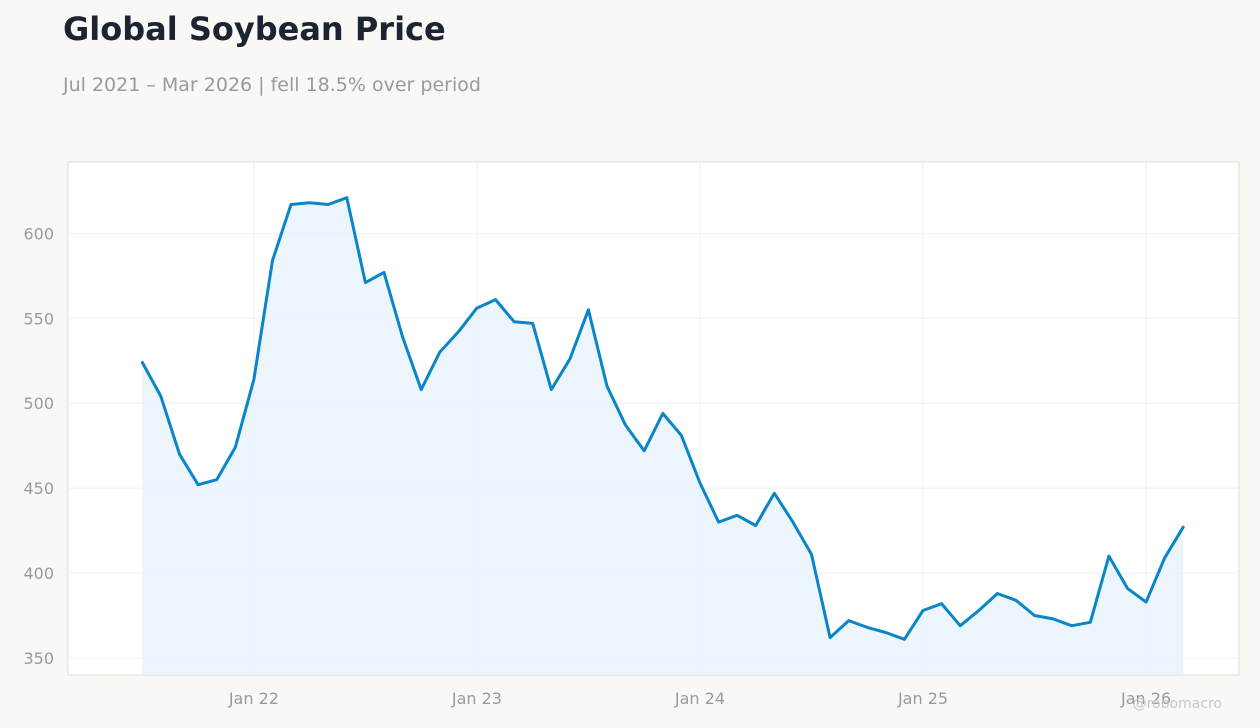 The image size is (1260, 728). What do you see at coordinates (253, 698) in the screenshot?
I see `x-tick-label: Jan 22` at bounding box center [253, 698].